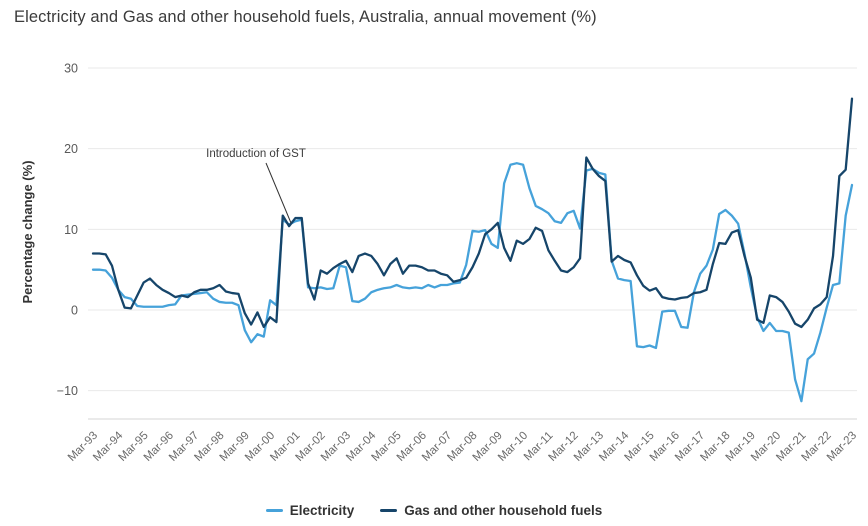  I want to click on gst-annotation-label: Introduction of GST, so click(256, 154).